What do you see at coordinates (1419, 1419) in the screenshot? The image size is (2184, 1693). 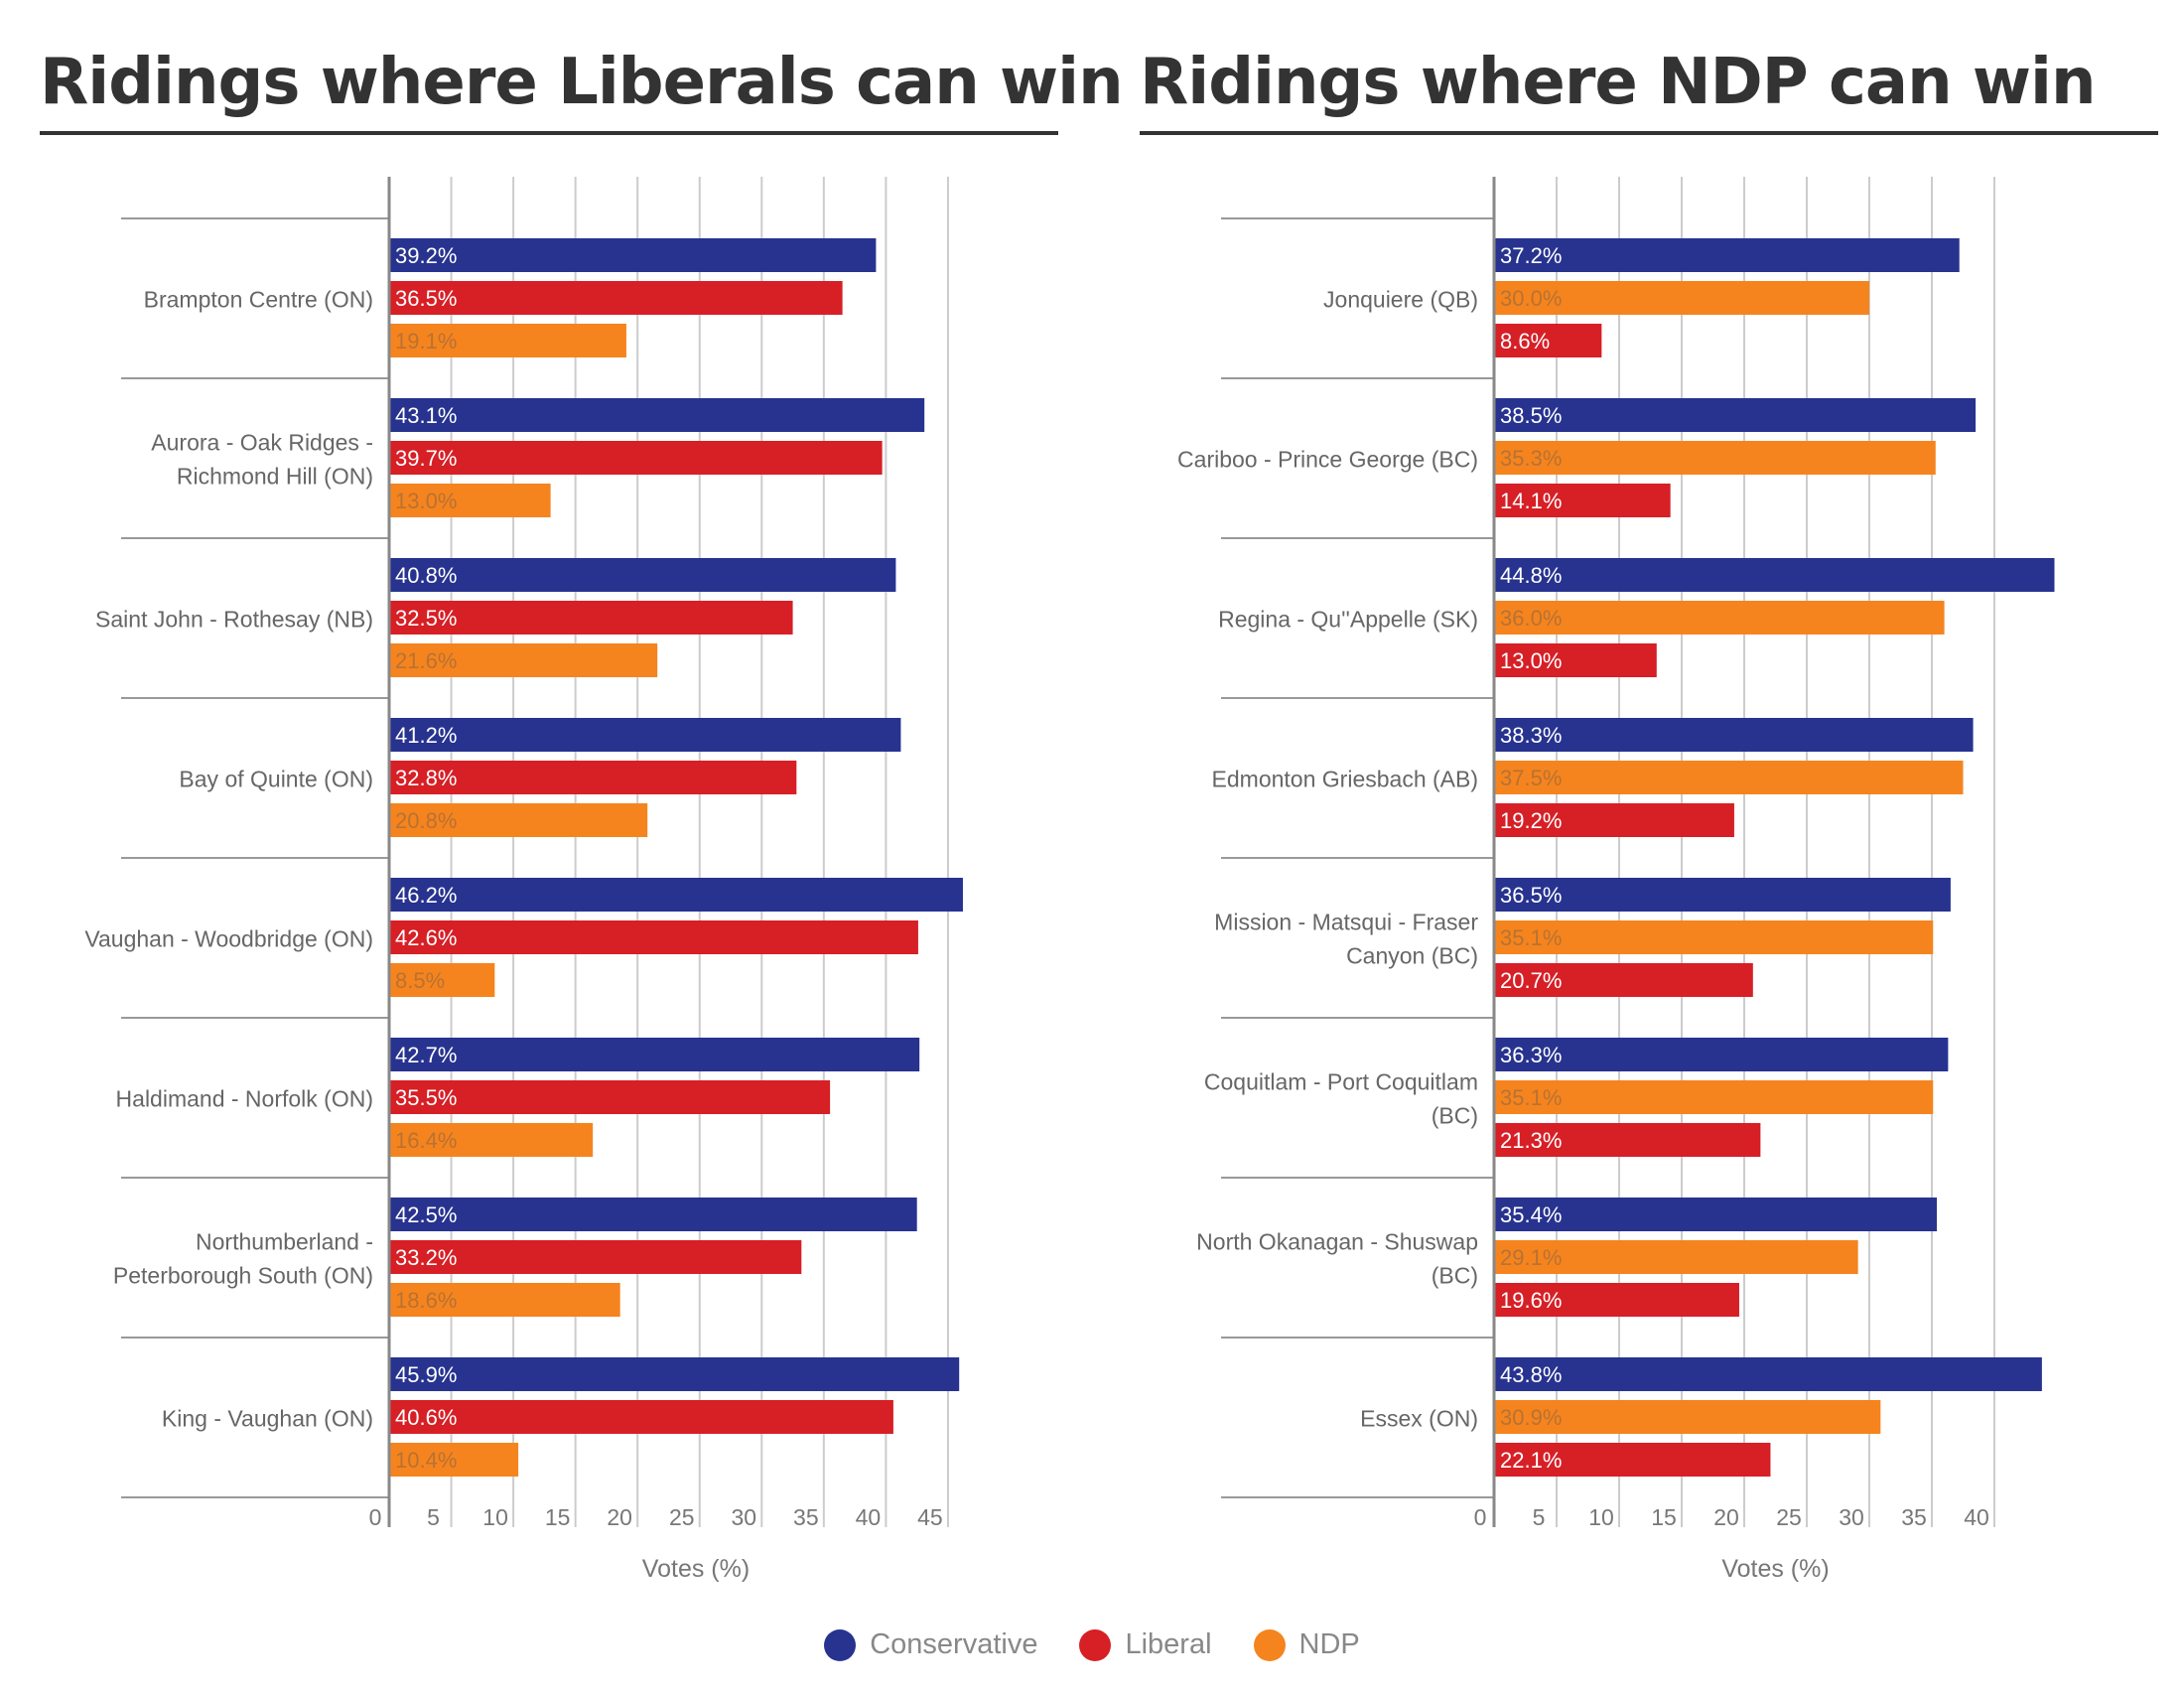 I see `category-label-ndp-7-0: Essex (ON)` at bounding box center [1419, 1419].